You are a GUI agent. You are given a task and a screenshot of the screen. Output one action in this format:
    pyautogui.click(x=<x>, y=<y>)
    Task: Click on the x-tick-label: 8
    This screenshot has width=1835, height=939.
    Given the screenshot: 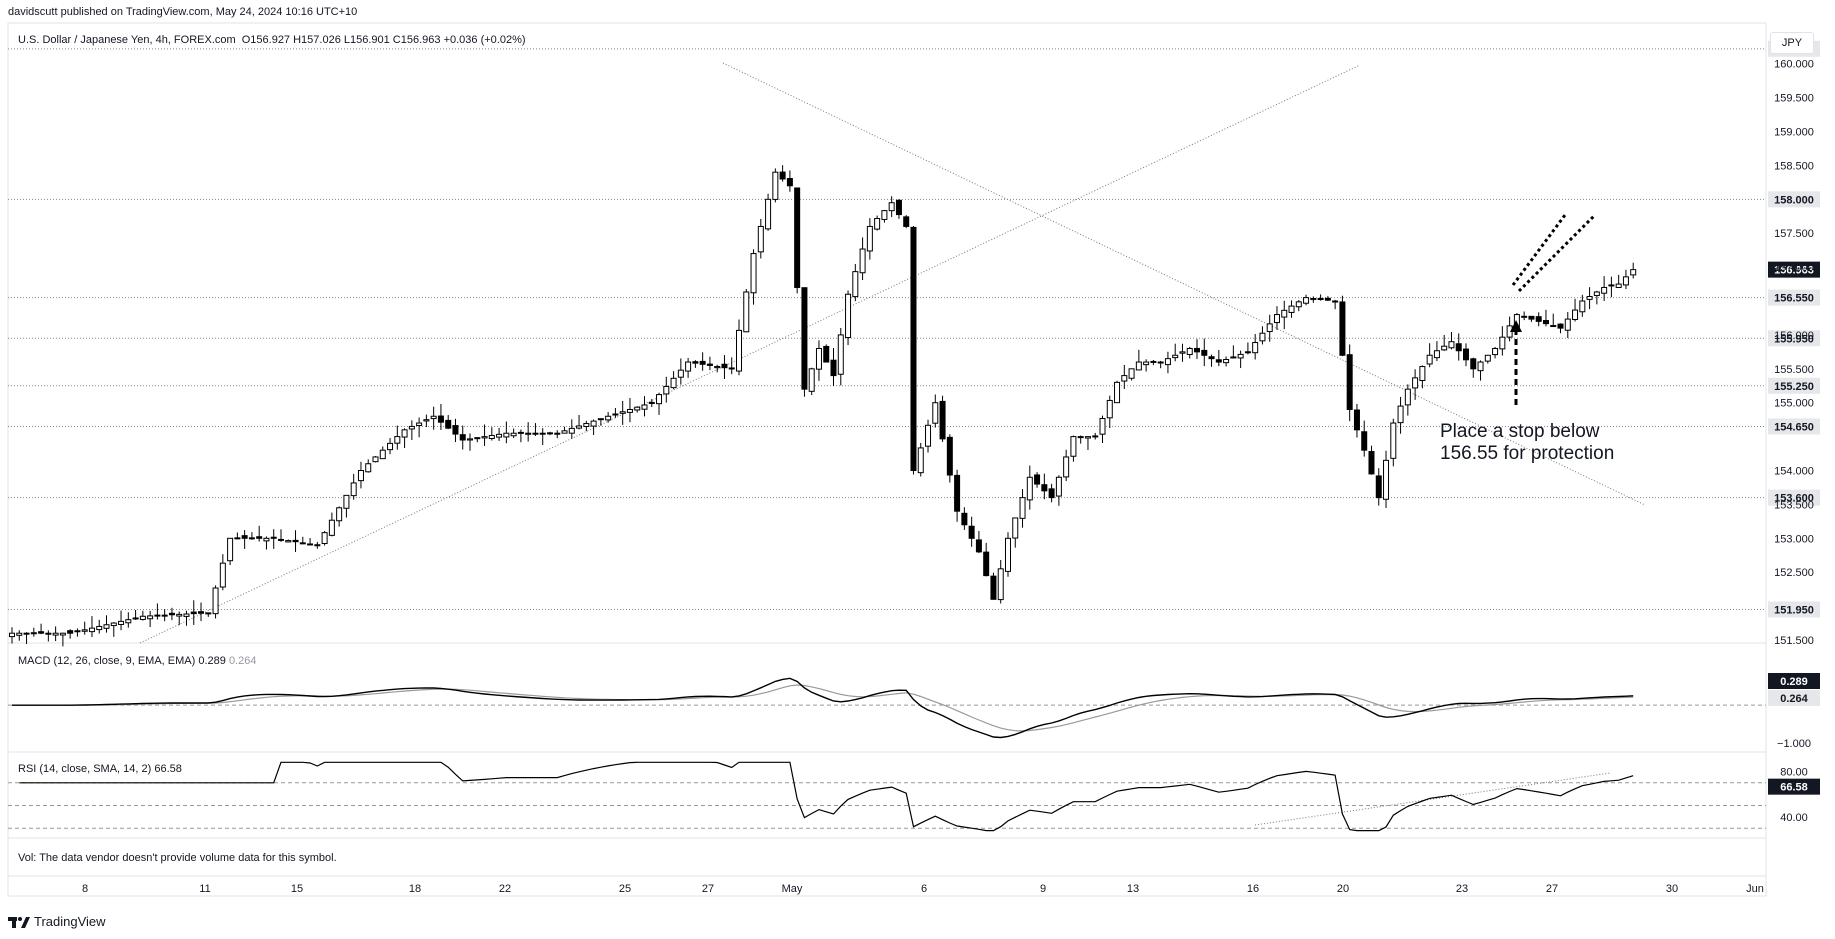 What is the action you would take?
    pyautogui.click(x=85, y=889)
    